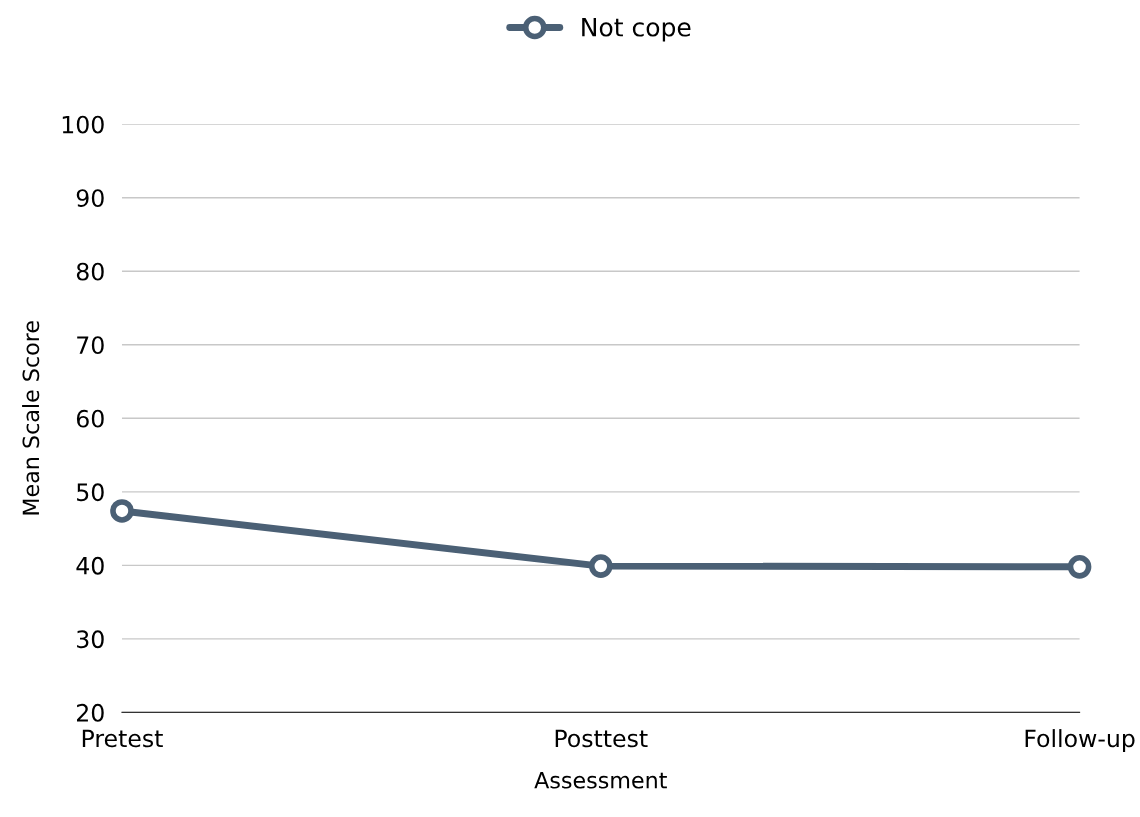  Describe the element at coordinates (83, 124) in the screenshot. I see `y-tick-label: 100` at that location.